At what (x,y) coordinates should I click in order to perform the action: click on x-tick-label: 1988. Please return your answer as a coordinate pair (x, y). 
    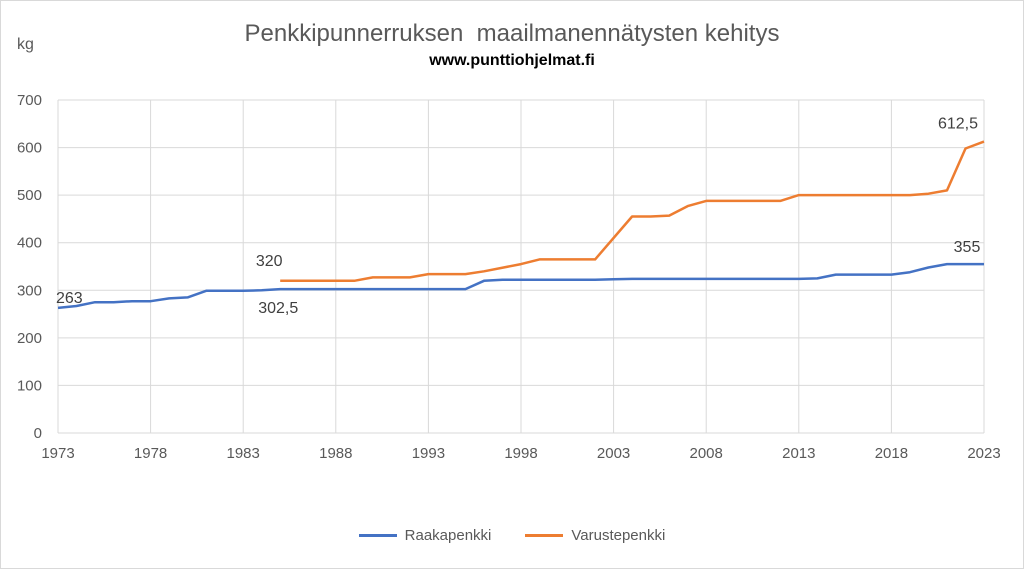
    Looking at the image, I should click on (335, 453).